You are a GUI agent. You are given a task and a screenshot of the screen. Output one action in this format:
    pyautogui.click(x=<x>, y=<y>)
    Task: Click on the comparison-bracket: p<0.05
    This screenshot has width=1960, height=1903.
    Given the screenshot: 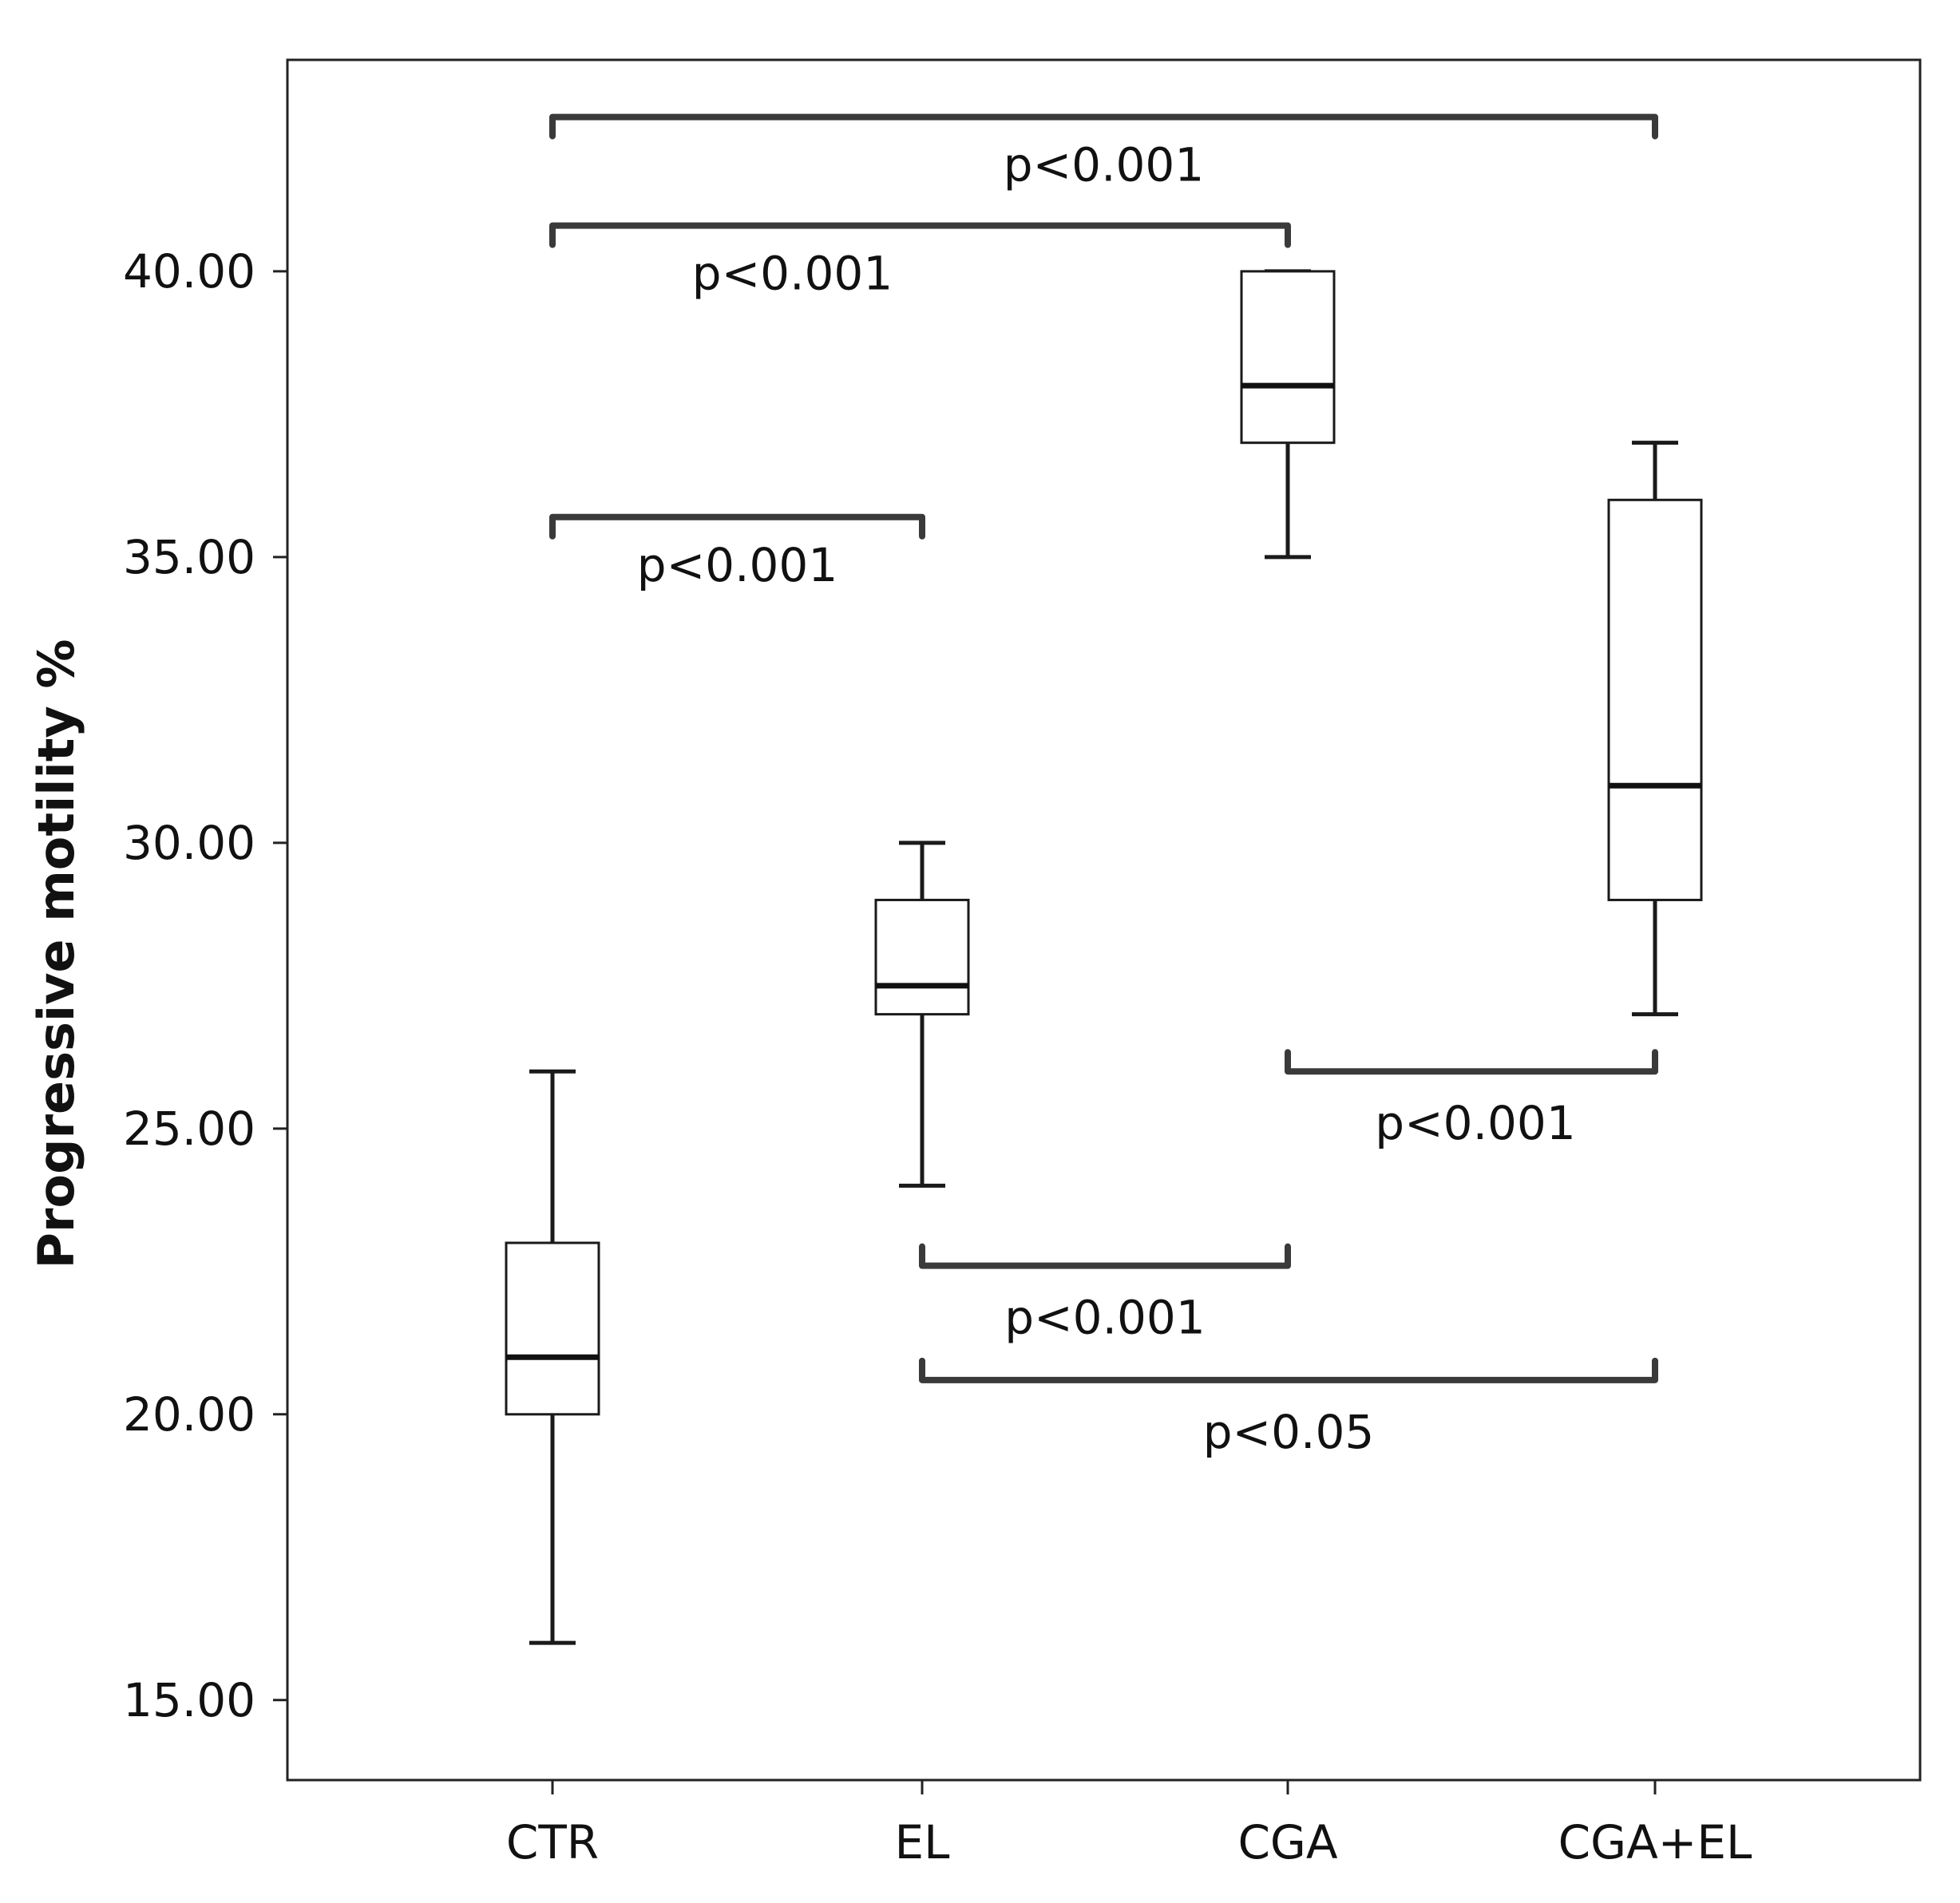 What is the action you would take?
    pyautogui.click(x=1289, y=1408)
    